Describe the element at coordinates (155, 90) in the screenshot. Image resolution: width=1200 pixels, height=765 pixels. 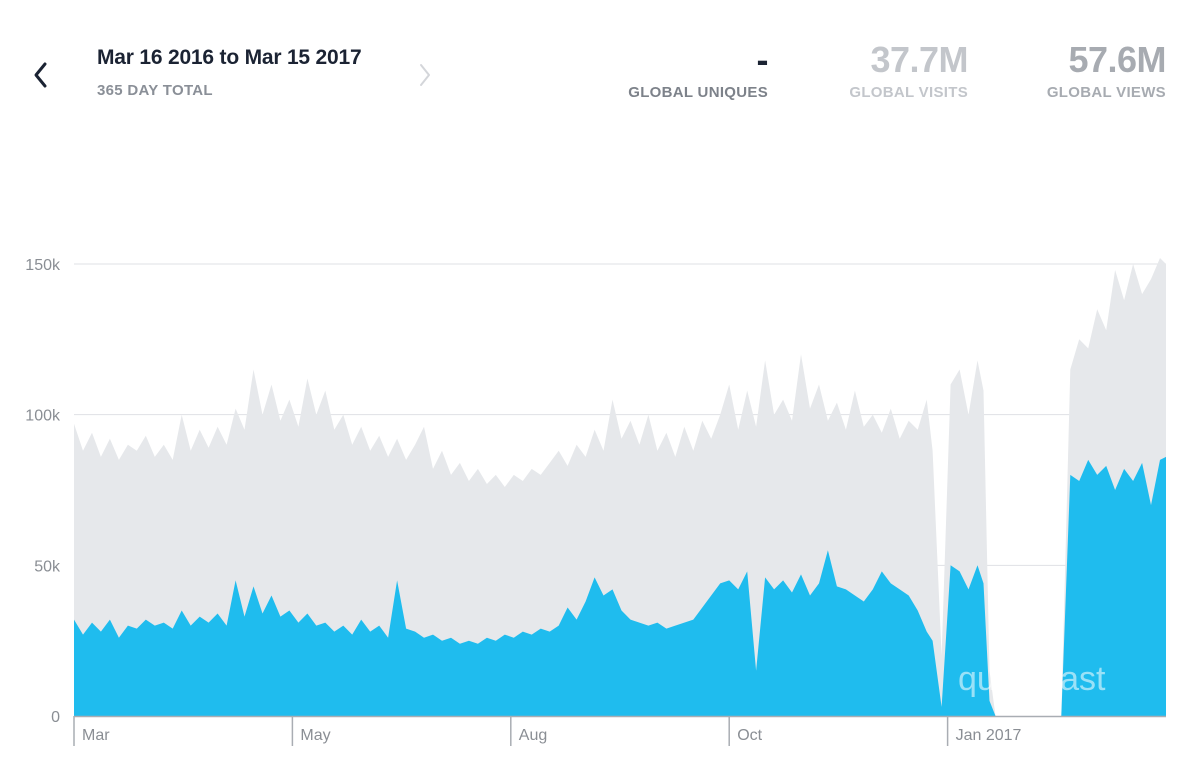
I see `date-range-subtitle: 365 DAY TOTAL` at that location.